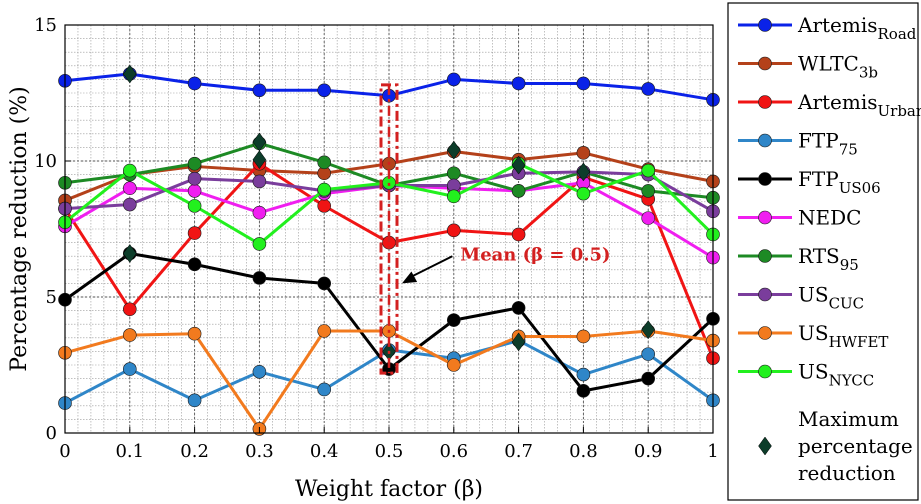  I want to click on legend-label: ArtemisRoad, so click(857, 28).